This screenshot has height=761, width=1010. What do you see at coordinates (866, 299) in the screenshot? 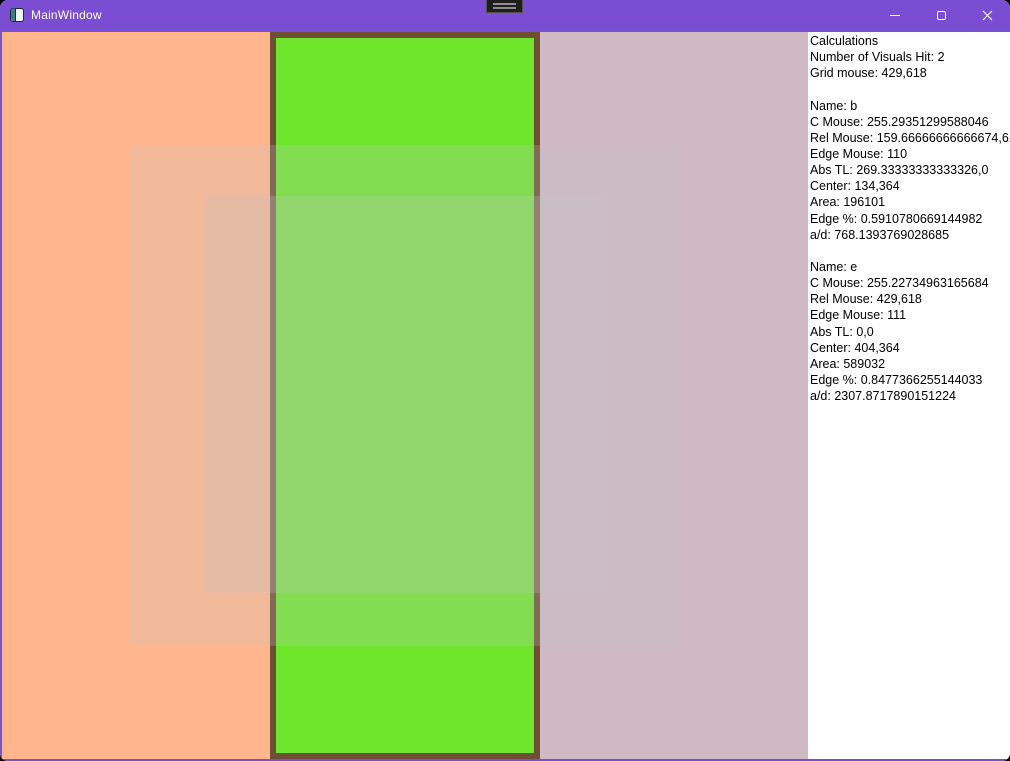
I see `calc-line: Rel Mouse: 429,618` at bounding box center [866, 299].